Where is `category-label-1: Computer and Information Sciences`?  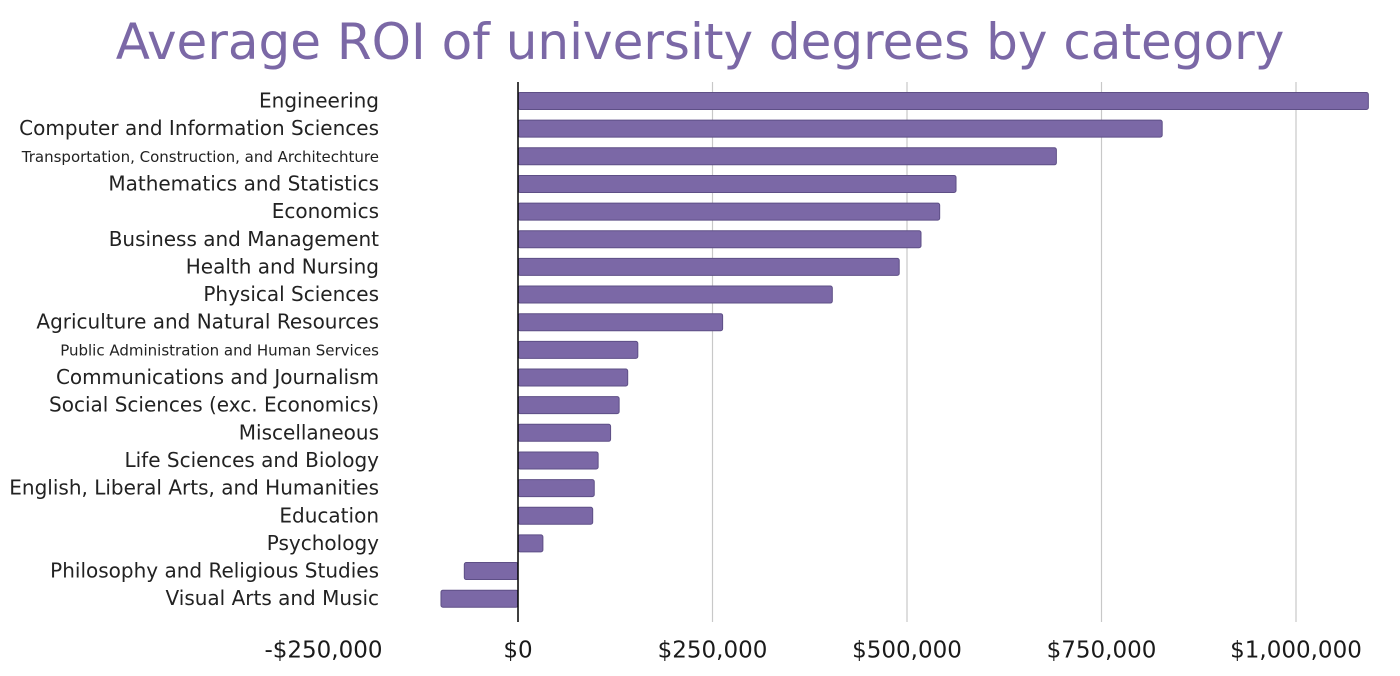 category-label-1: Computer and Information Sciences is located at coordinates (199, 128).